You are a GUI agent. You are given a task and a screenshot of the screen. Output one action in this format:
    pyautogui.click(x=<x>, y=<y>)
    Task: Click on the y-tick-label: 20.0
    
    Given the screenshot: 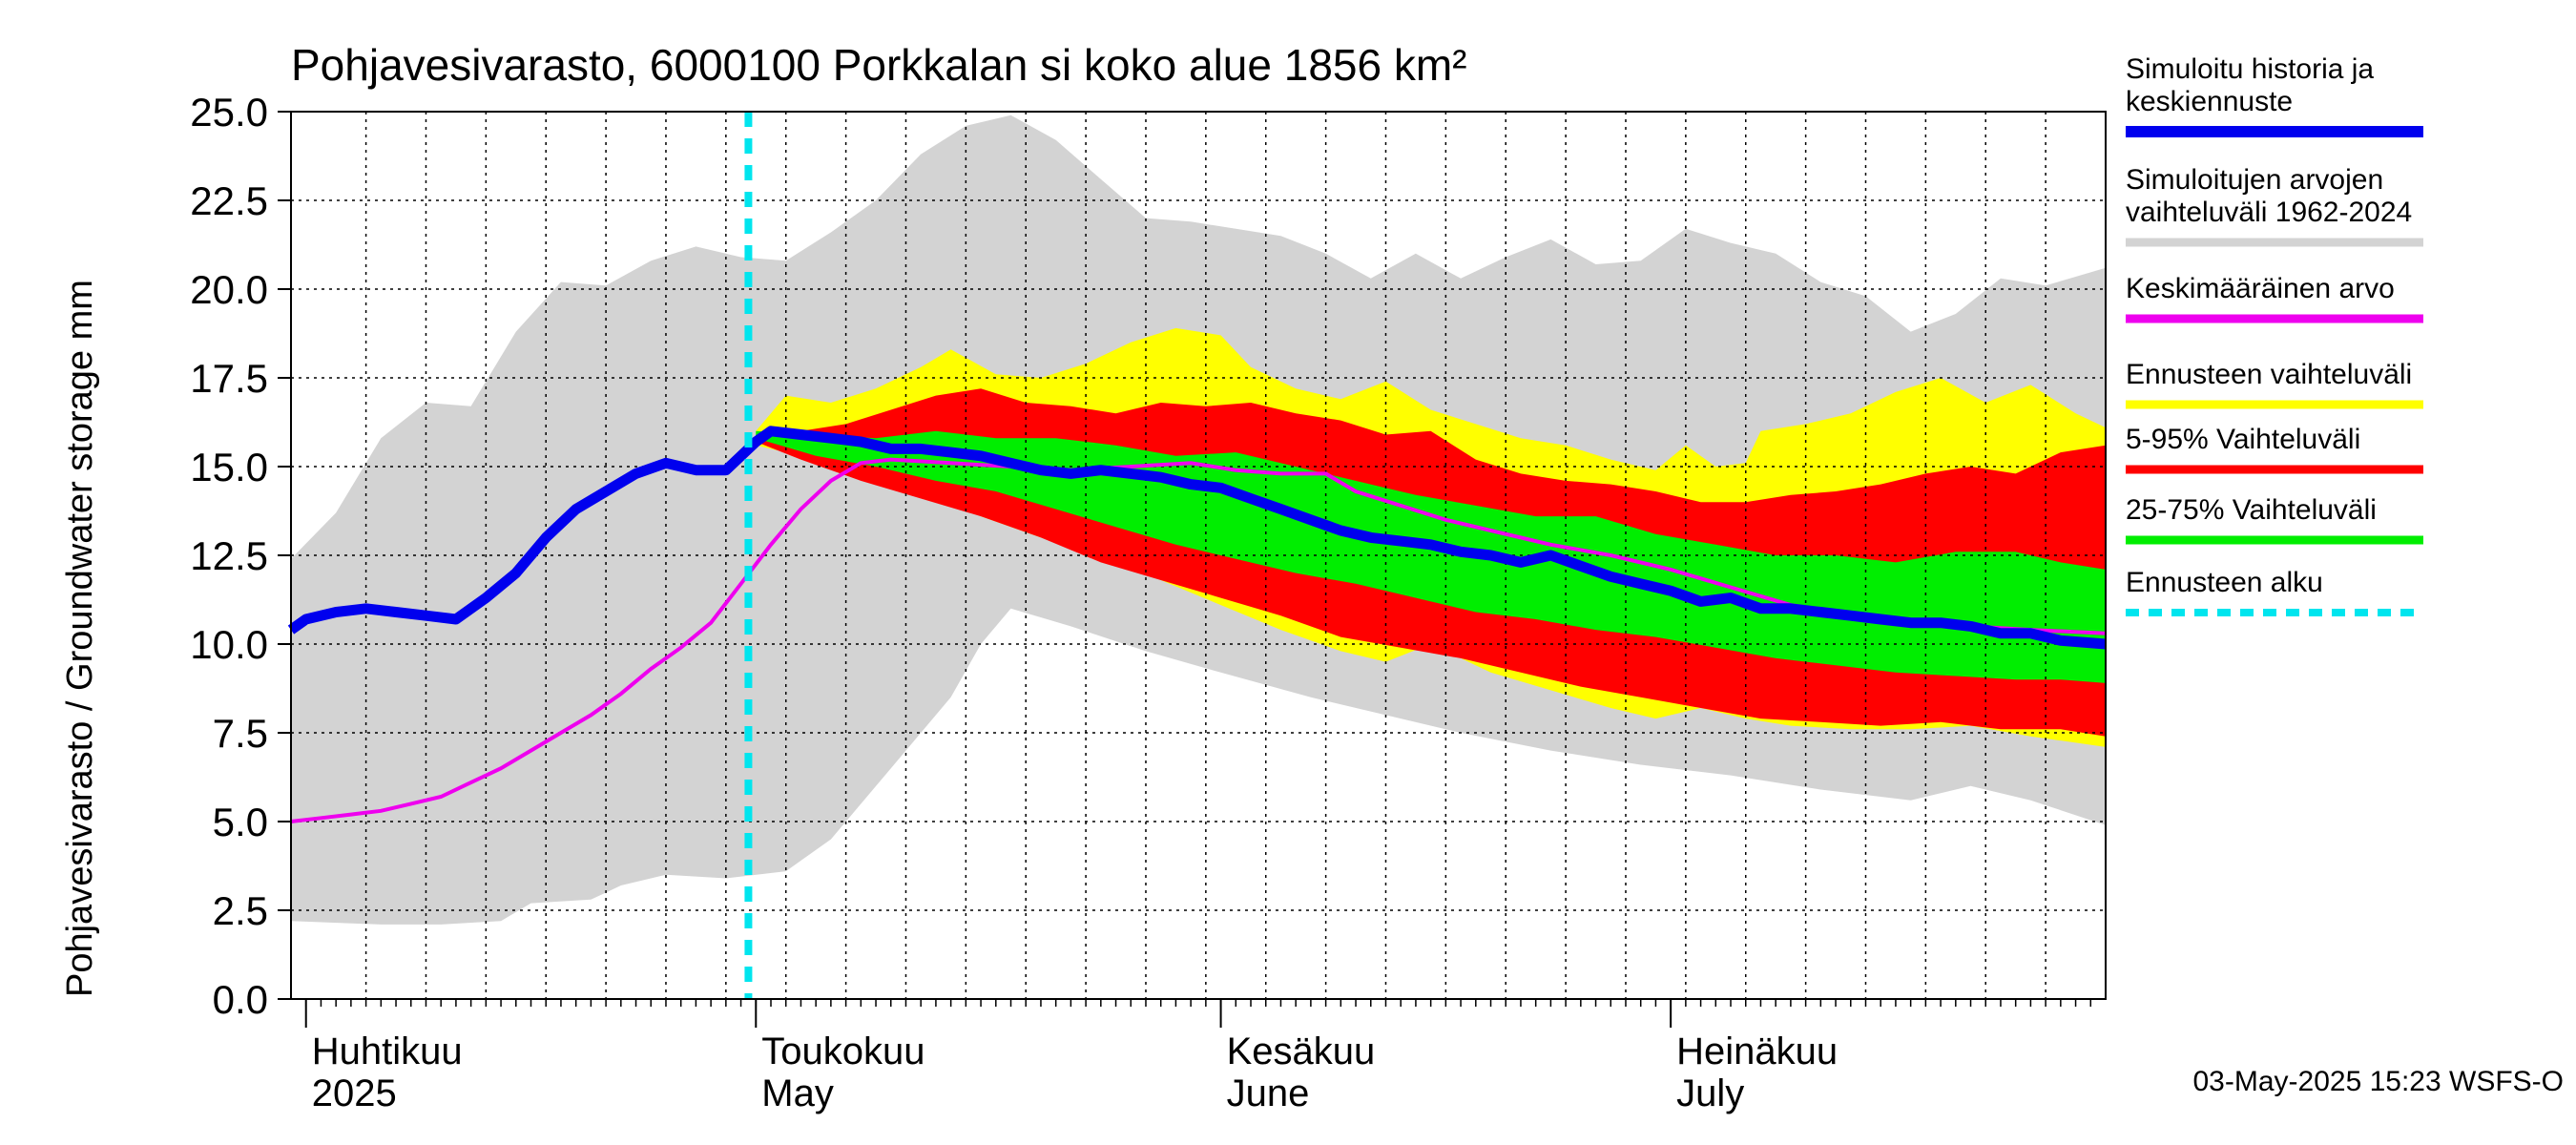 What is the action you would take?
    pyautogui.click(x=229, y=289)
    